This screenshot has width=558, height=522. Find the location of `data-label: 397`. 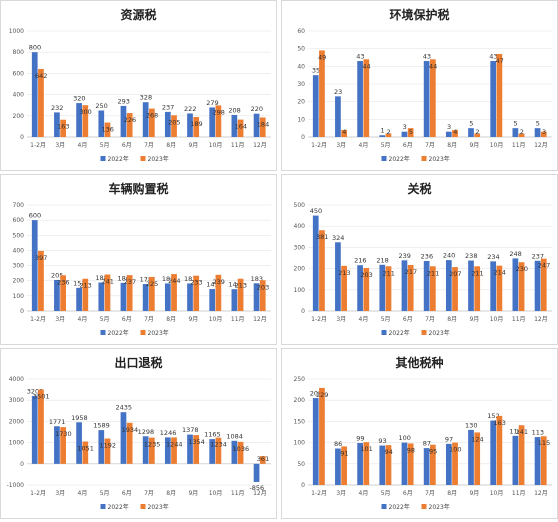

data-label: 397 is located at coordinates (41, 258).